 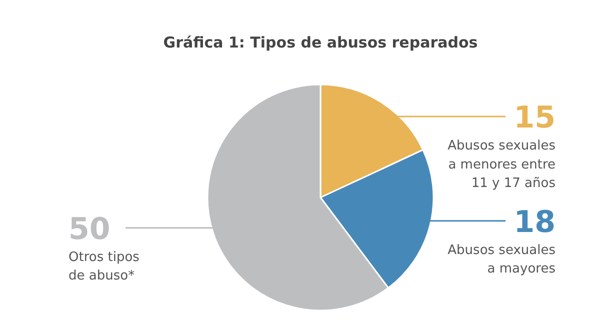 What do you see at coordinates (104, 267) in the screenshot?
I see `slice-label: Otros tipos de abuso*` at bounding box center [104, 267].